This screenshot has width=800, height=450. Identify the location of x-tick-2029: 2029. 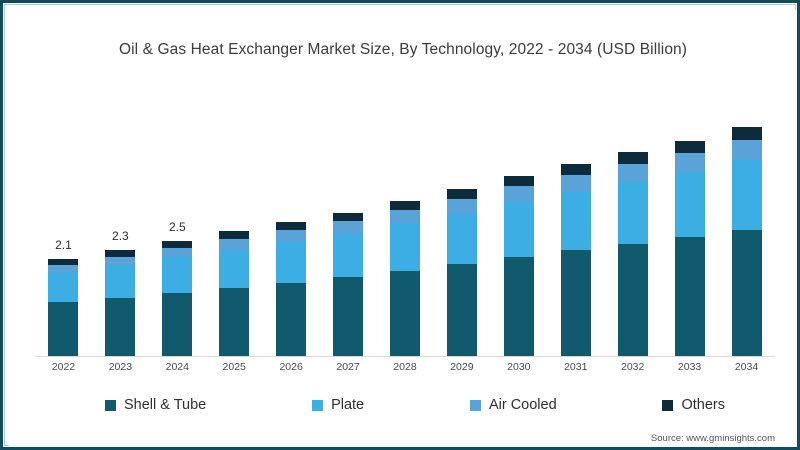
(462, 367).